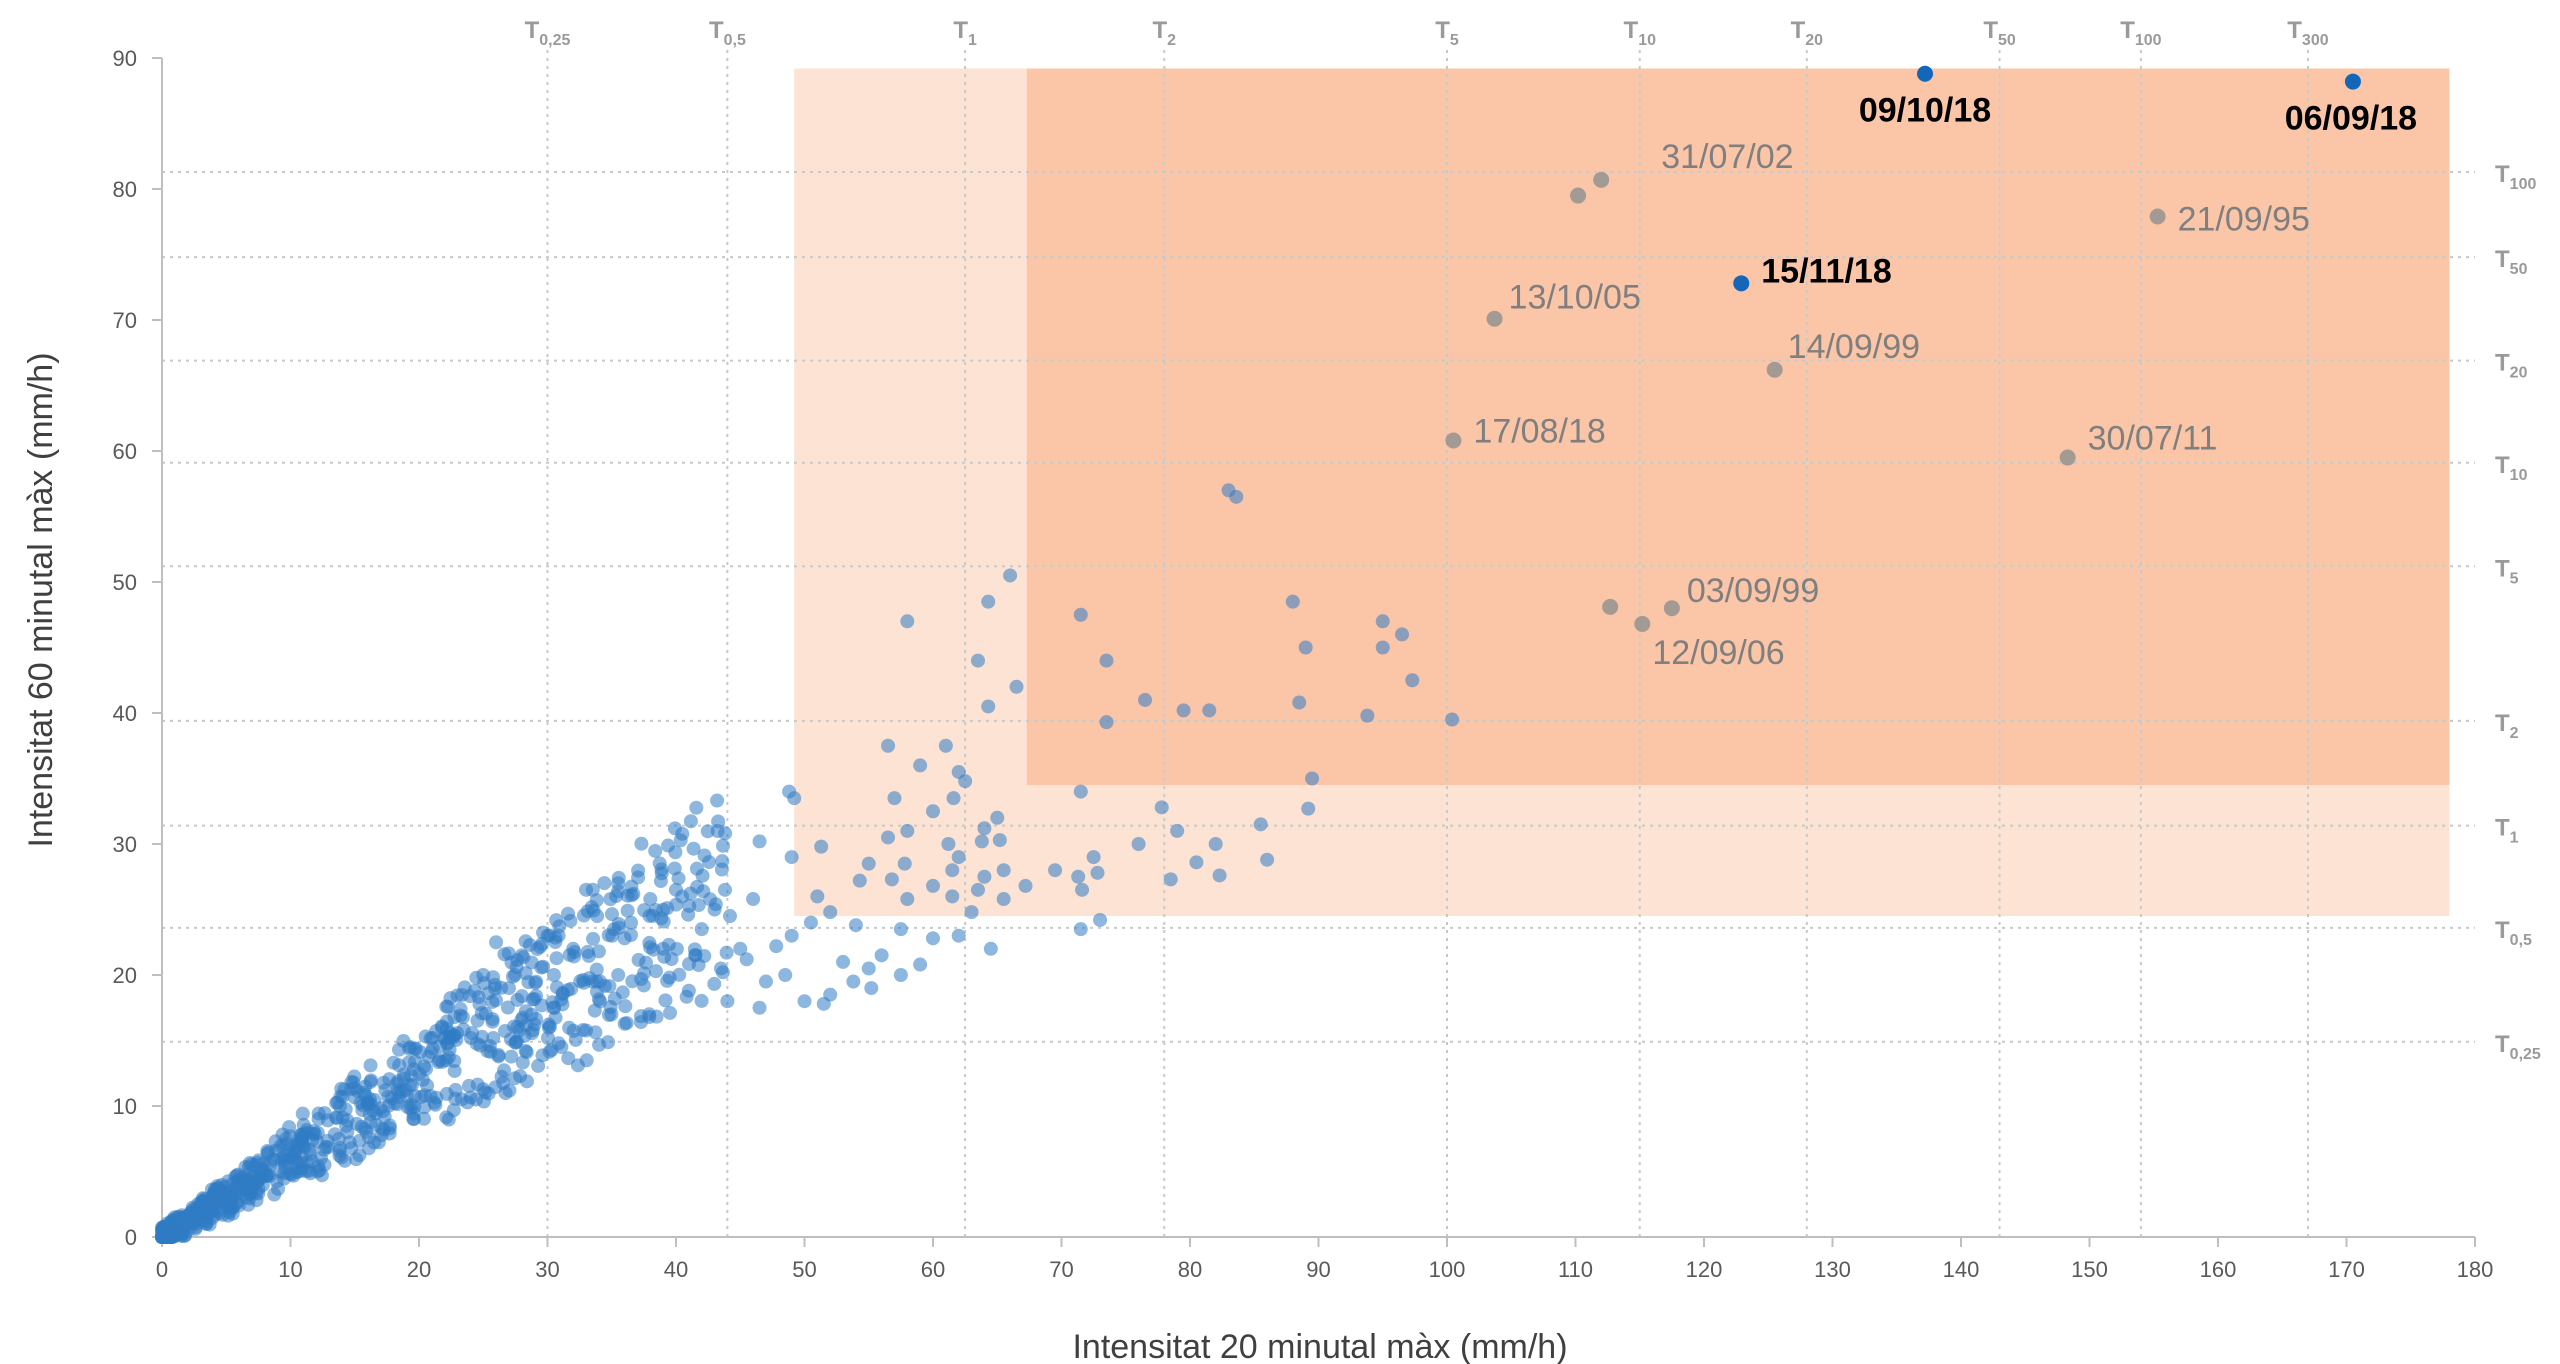 This screenshot has width=2560, height=1364. I want to click on point-label: 12/09/06, so click(1718, 653).